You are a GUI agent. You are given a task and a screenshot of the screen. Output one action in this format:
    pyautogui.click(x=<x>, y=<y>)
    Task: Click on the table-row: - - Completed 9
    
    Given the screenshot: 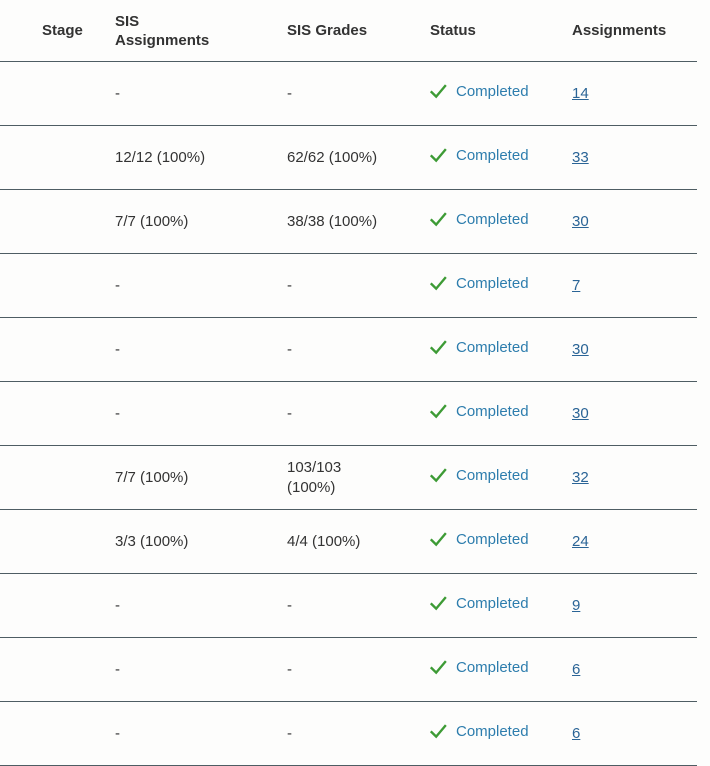 What is the action you would take?
    pyautogui.click(x=348, y=605)
    